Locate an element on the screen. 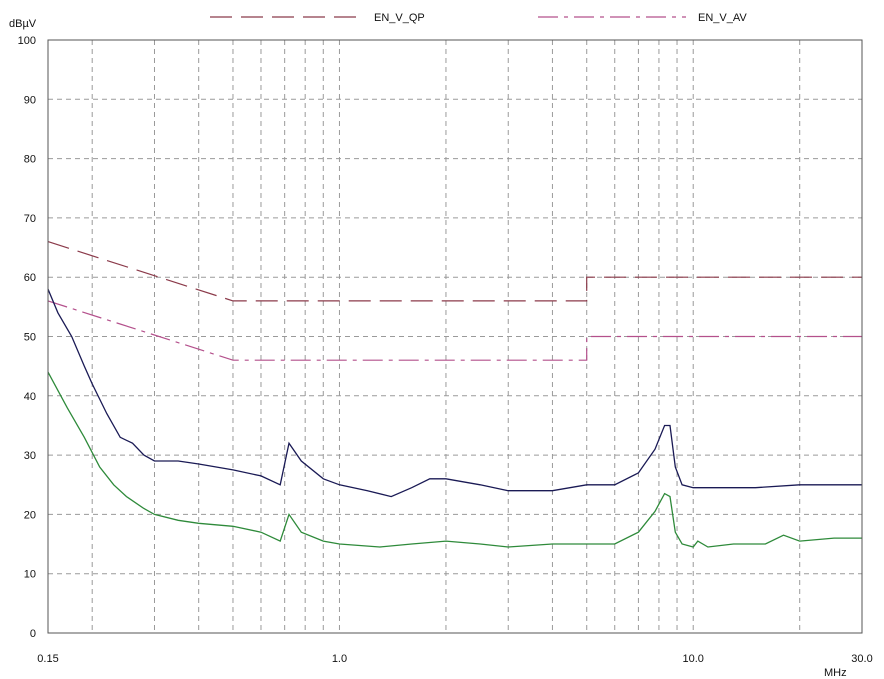 The height and width of the screenshot is (679, 884). legend-label-en-v-av: EN_V_AV is located at coordinates (722, 18).